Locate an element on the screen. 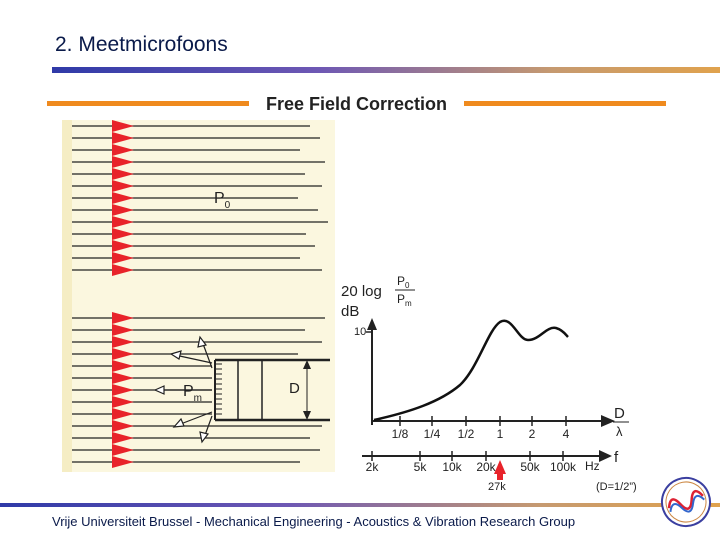 Image resolution: width=720 pixels, height=540 pixels. footer-rule is located at coordinates (360, 505).